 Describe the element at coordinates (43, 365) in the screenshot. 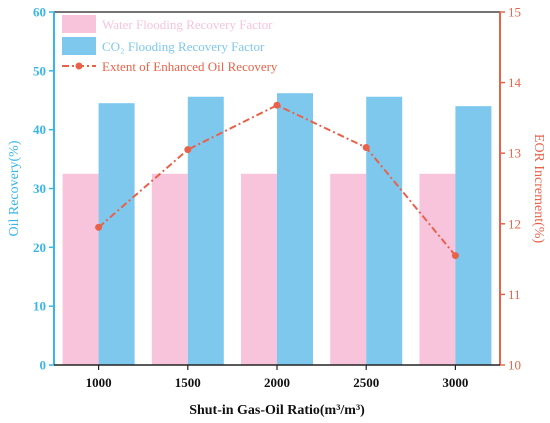

I see `left-tick-label-0: 0` at that location.